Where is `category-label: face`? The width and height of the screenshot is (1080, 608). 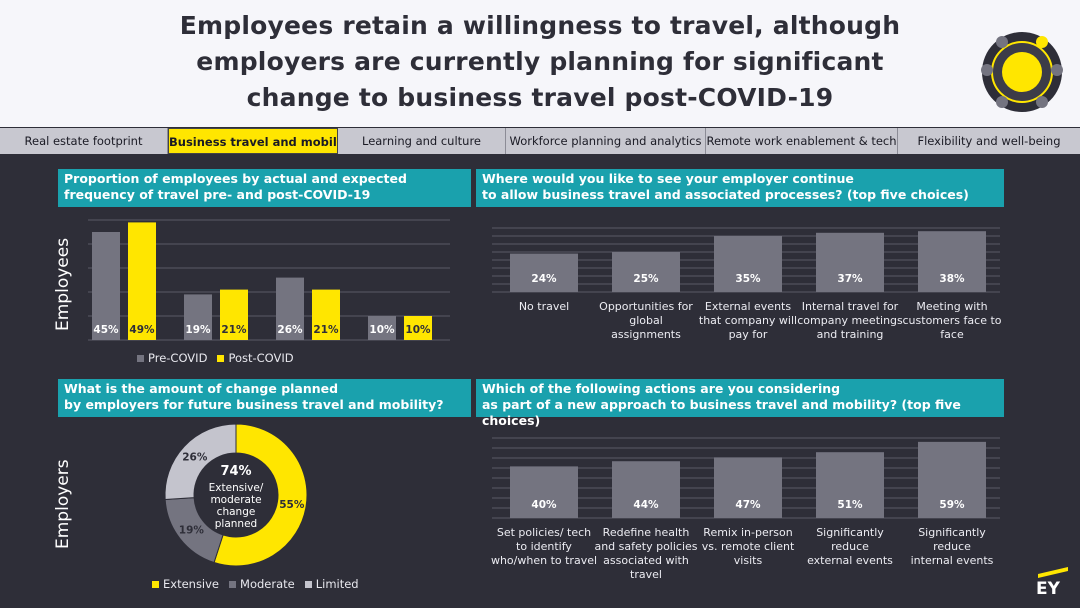
category-label: face is located at coordinates (952, 334).